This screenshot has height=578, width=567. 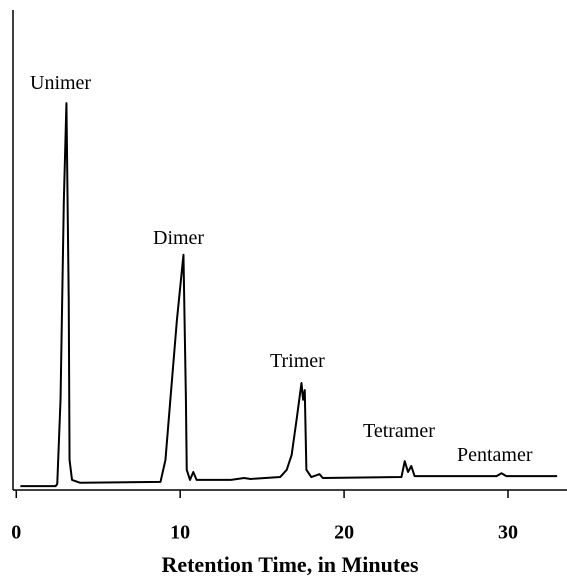 I want to click on annotation: Trimer, so click(x=297, y=361).